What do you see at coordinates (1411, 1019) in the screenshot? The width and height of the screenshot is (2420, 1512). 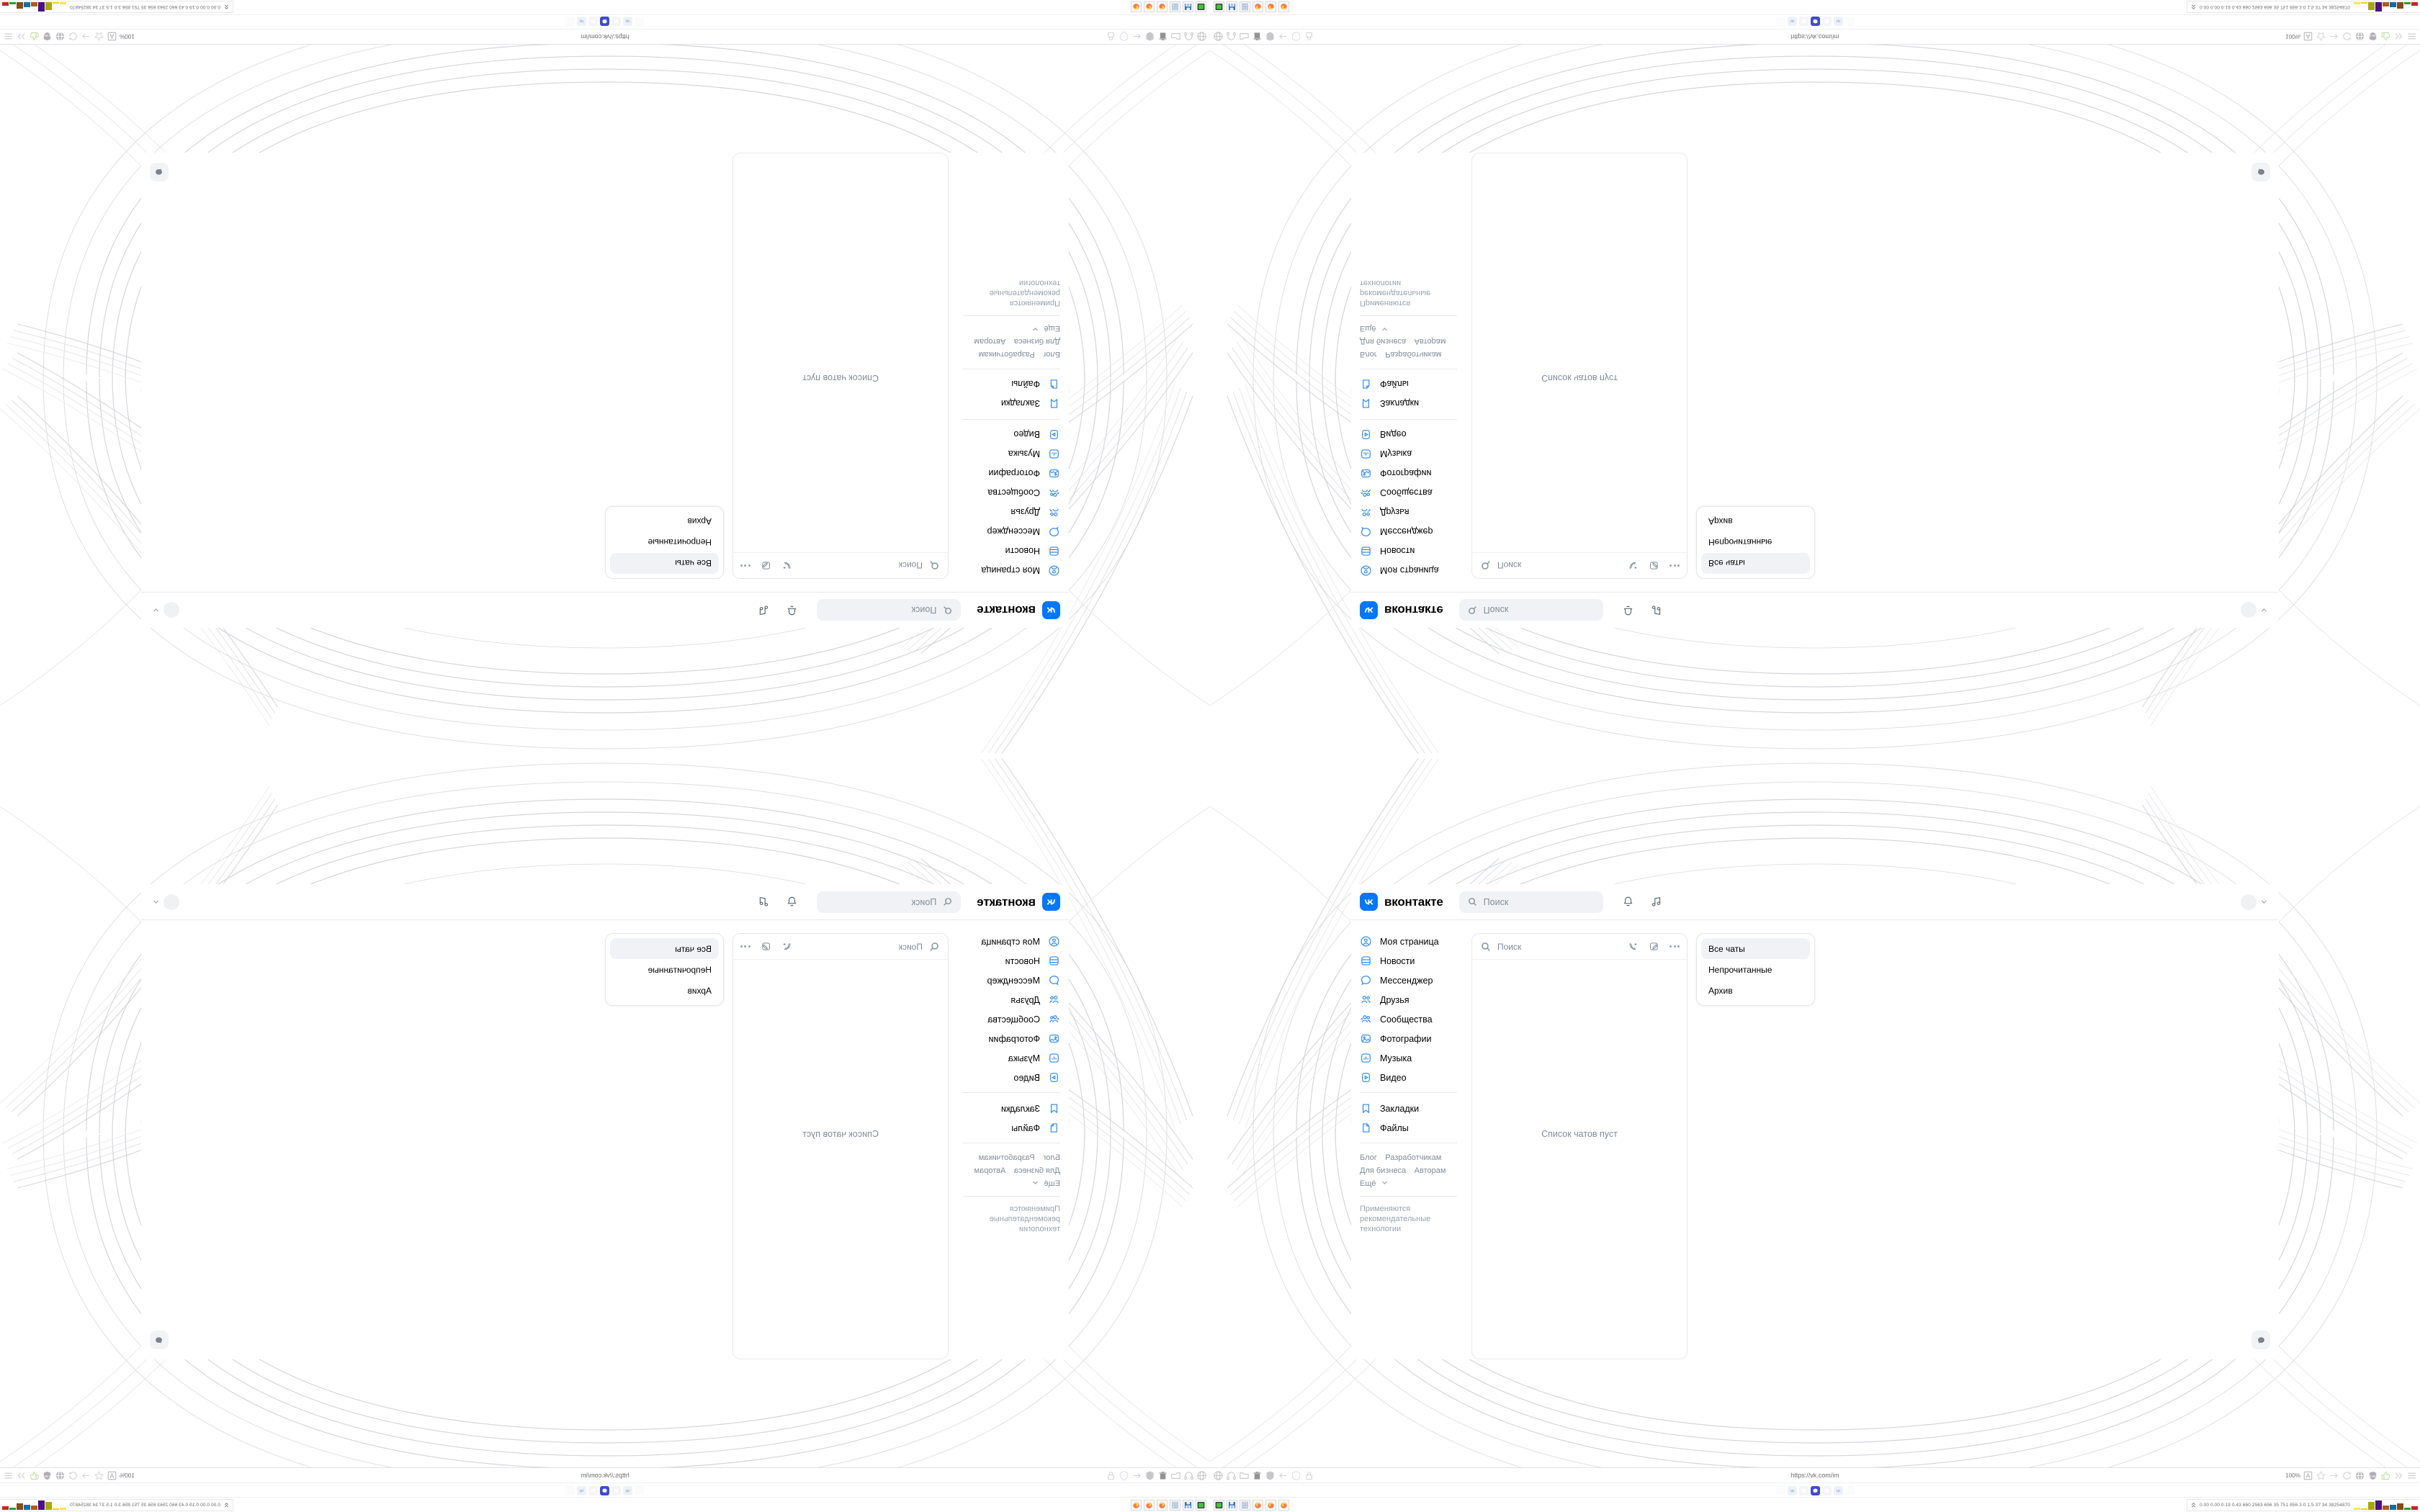 I see `sidebar-item-communities: Сообщества` at bounding box center [1411, 1019].